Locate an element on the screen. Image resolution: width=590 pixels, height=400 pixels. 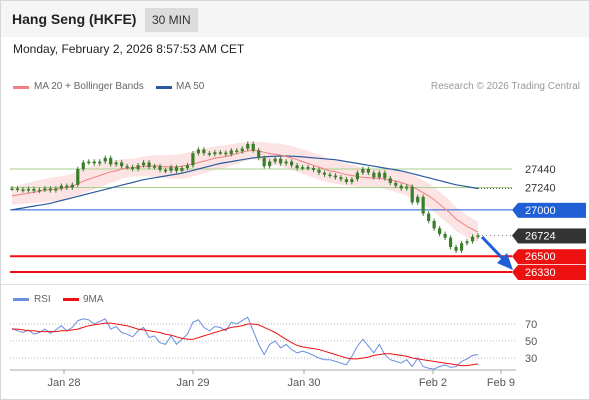
rsi-line is located at coordinates (245, 343).